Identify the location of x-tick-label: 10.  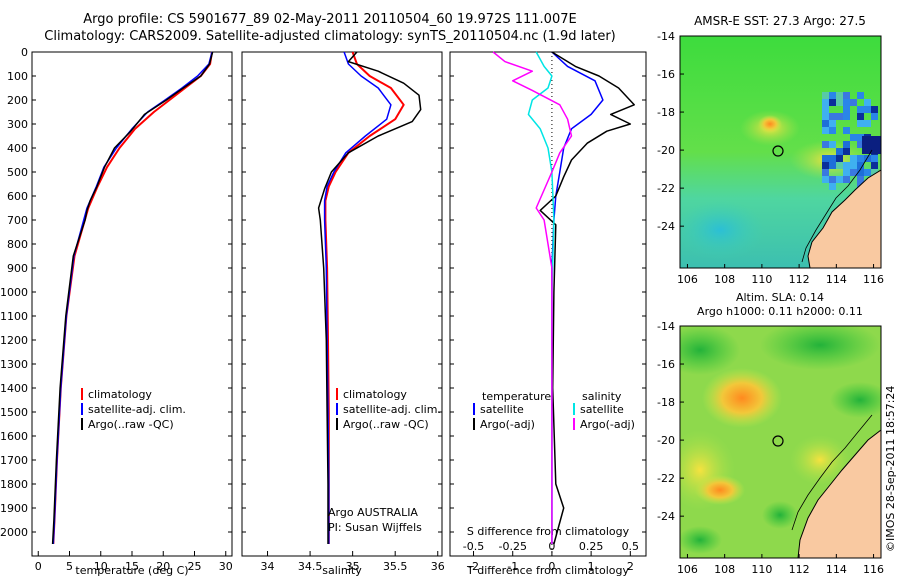
(101, 566).